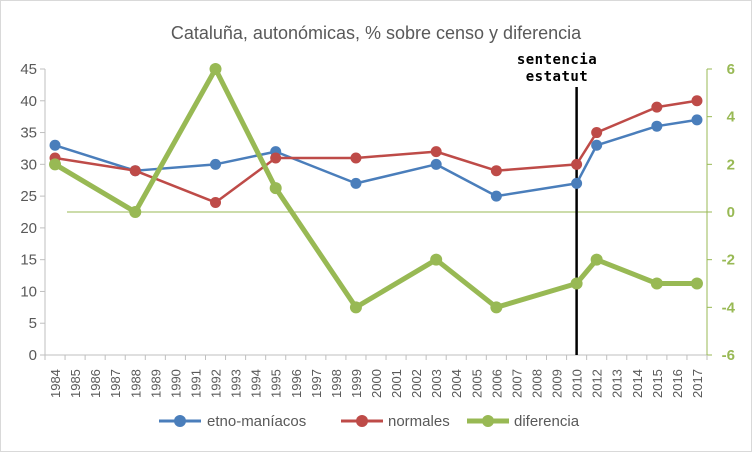 The image size is (752, 456). Describe the element at coordinates (28, 164) in the screenshot. I see `left-tick-label: 30` at that location.